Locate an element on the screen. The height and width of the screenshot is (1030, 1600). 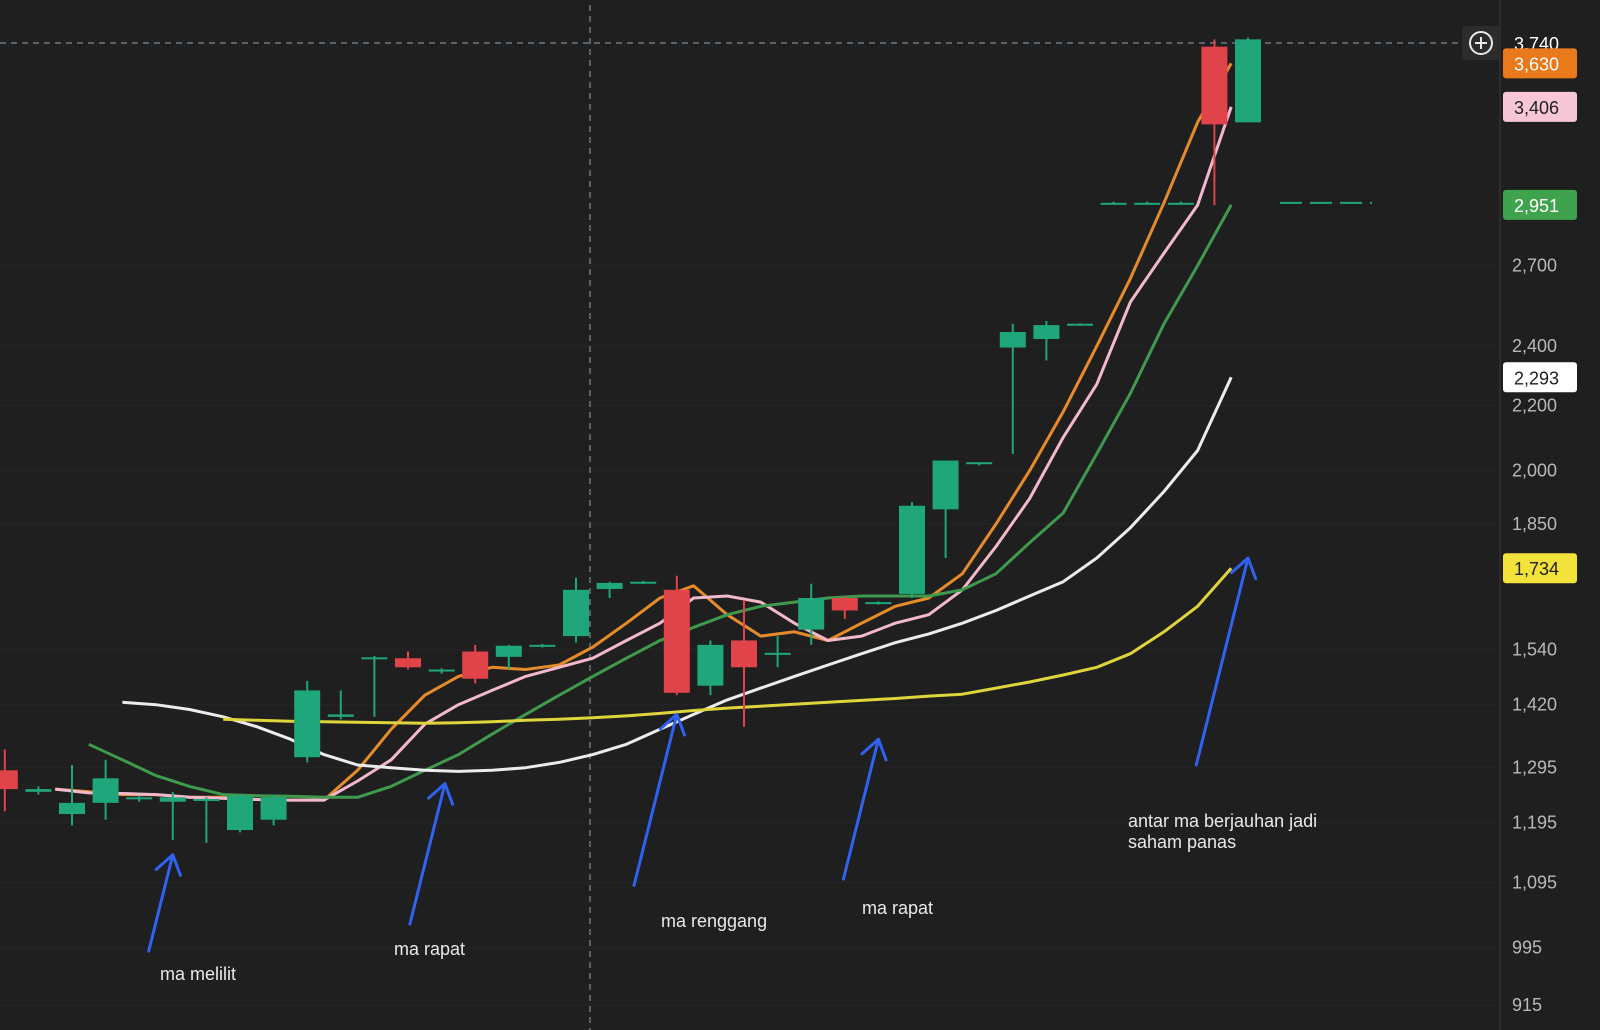
price-badge: 3,630 is located at coordinates (1540, 63).